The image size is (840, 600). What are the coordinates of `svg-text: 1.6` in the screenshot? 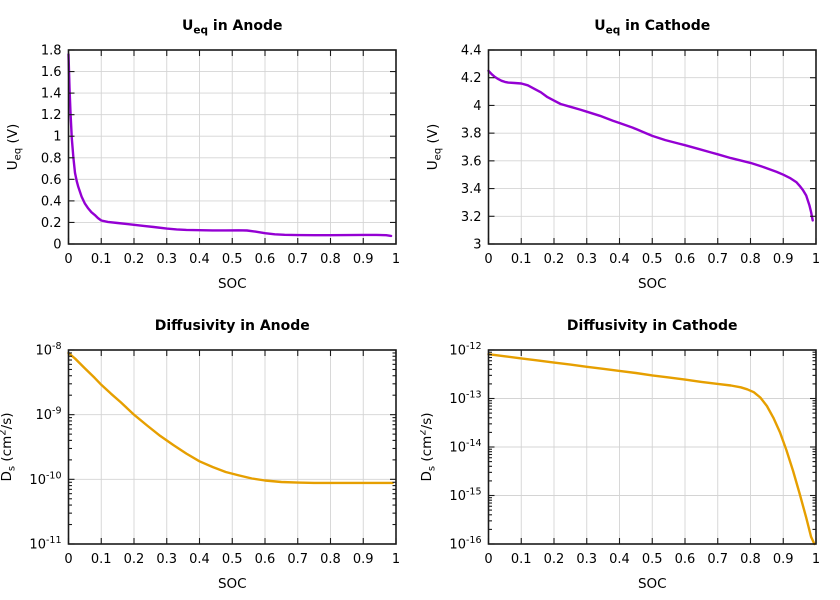 It's located at (51, 72).